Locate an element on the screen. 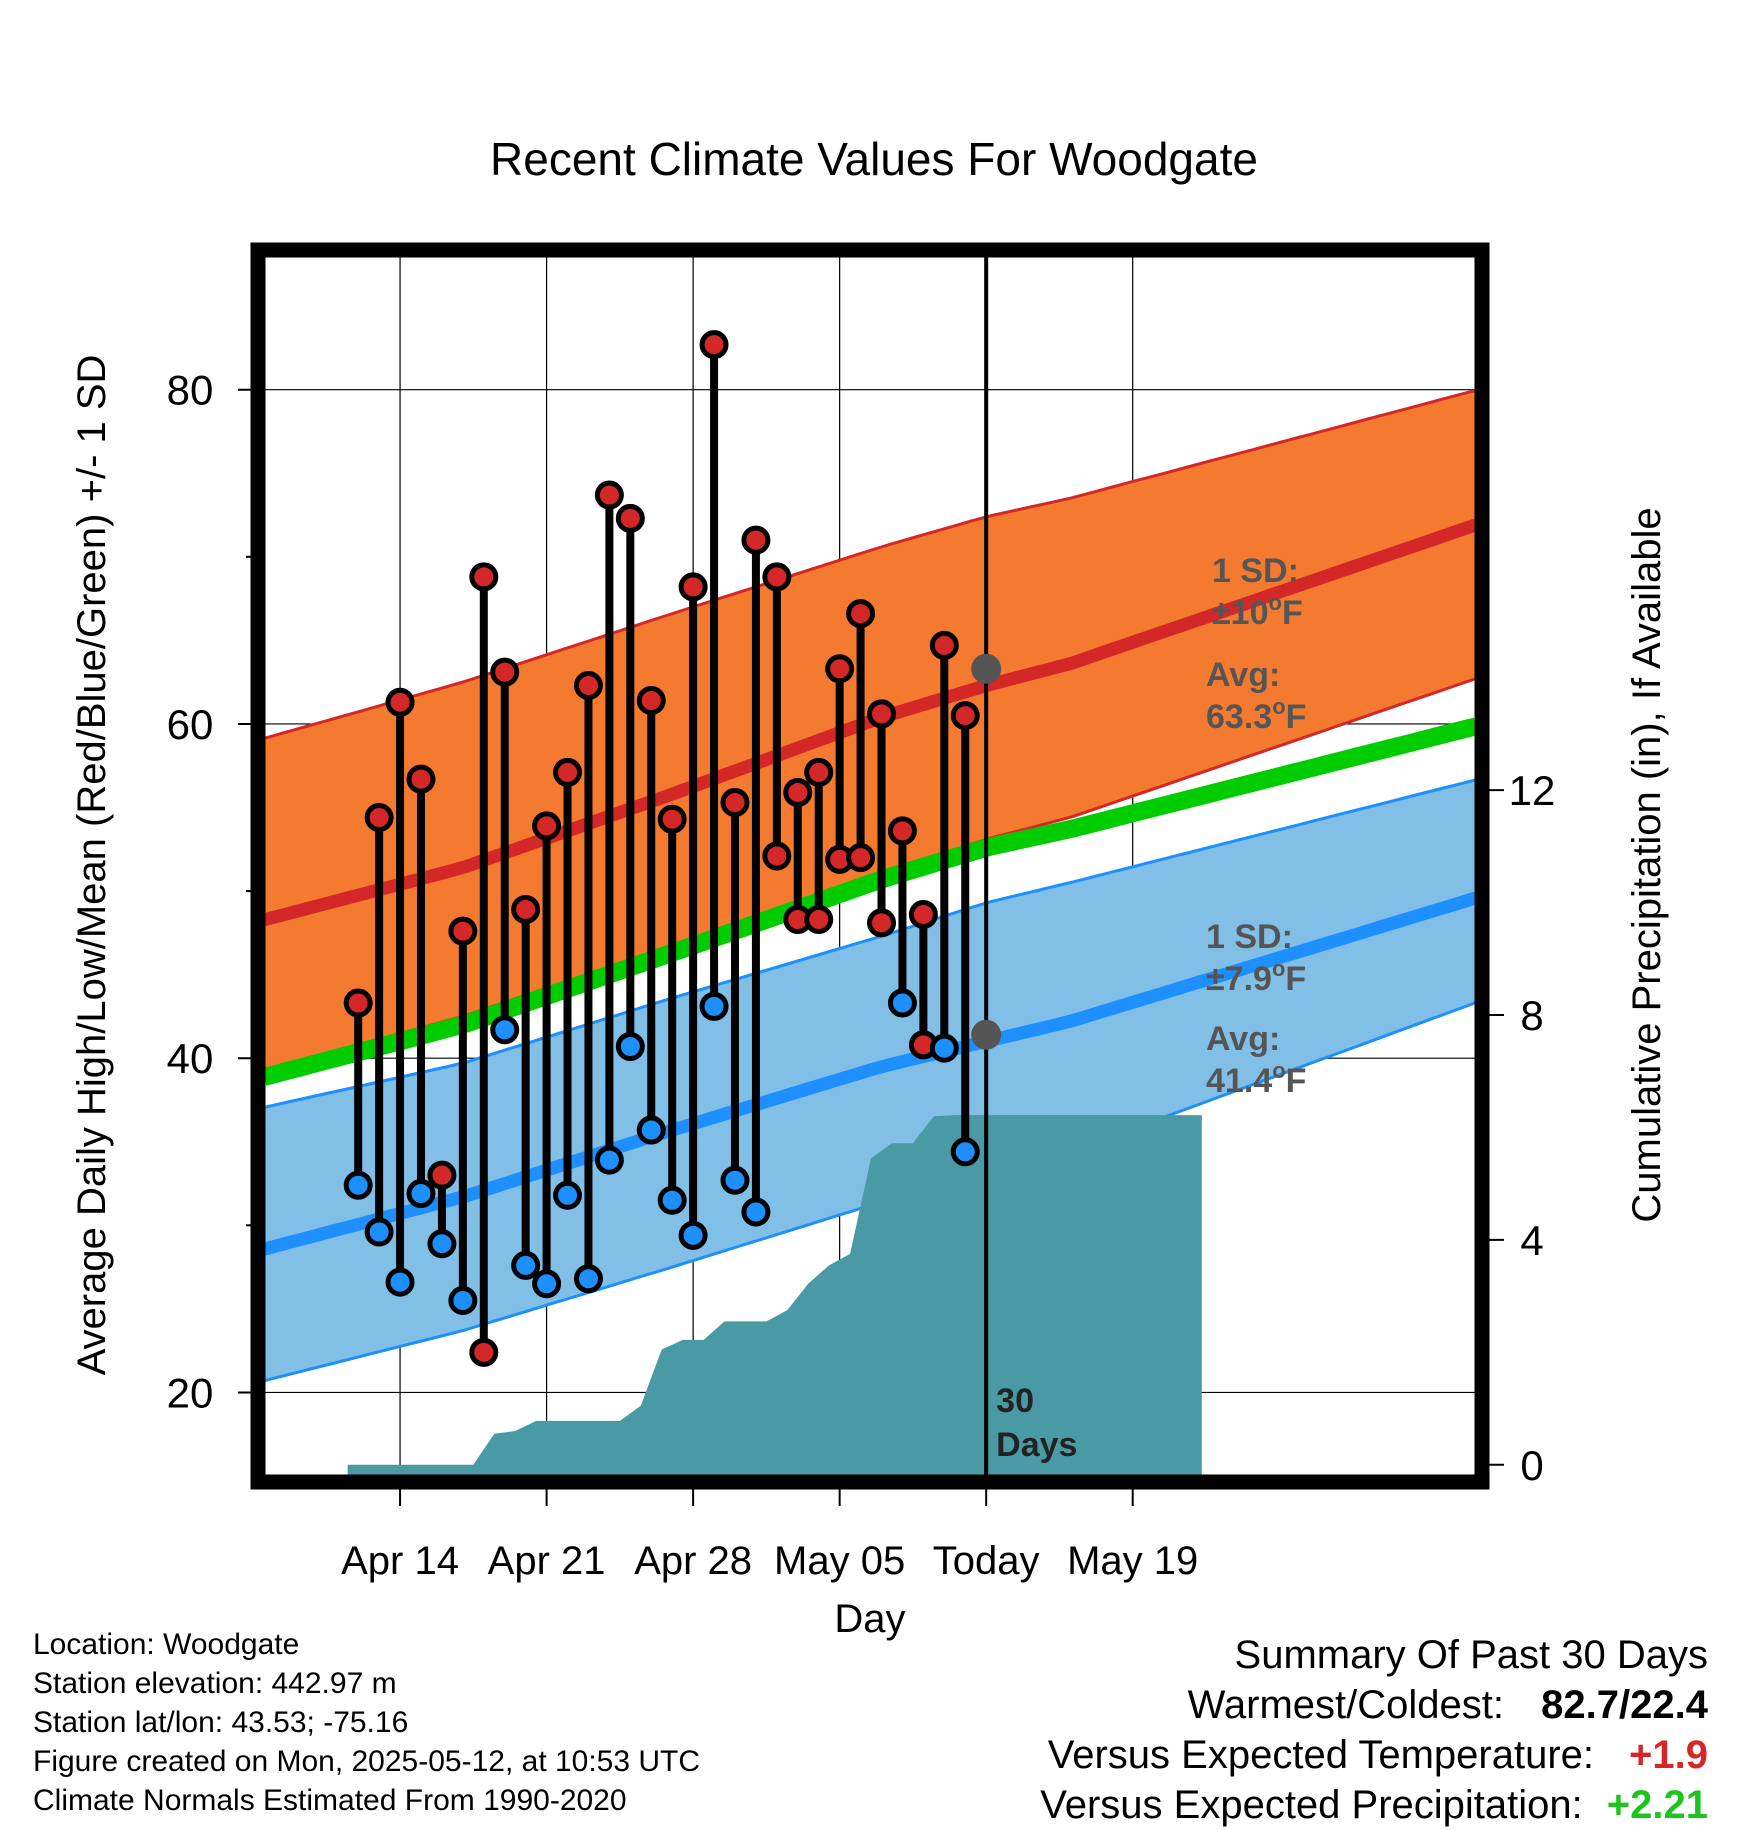  y2-tick-label: 8 is located at coordinates (1531, 1015).